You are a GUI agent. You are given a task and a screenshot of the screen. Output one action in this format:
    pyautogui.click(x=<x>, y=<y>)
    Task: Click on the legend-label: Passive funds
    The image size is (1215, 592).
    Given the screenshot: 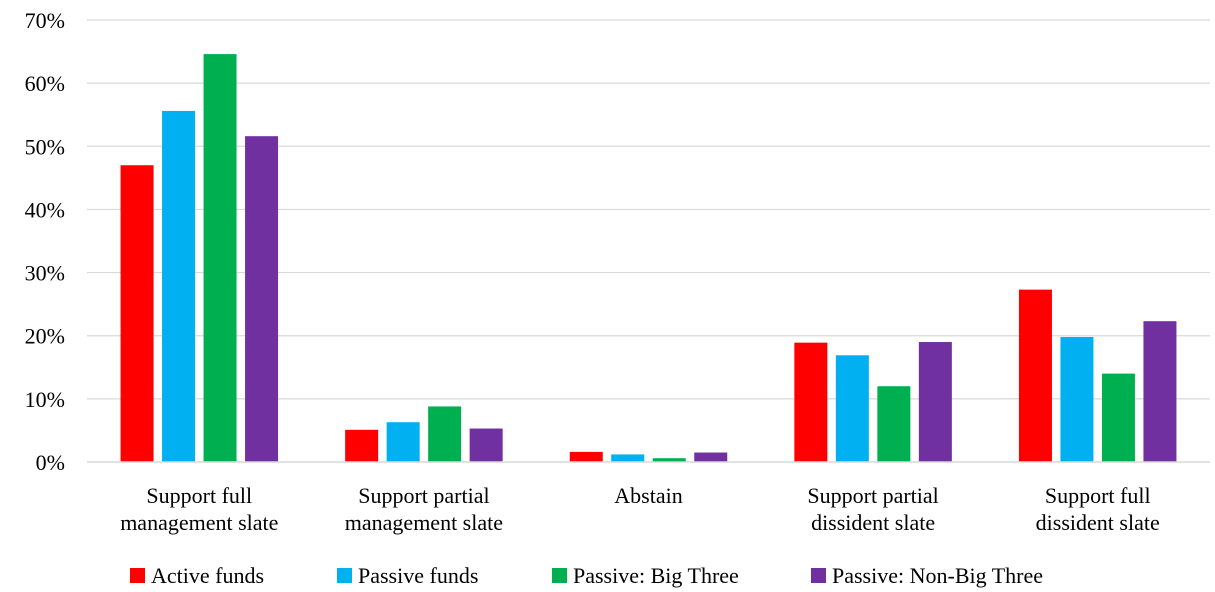 What is the action you would take?
    pyautogui.click(x=418, y=575)
    